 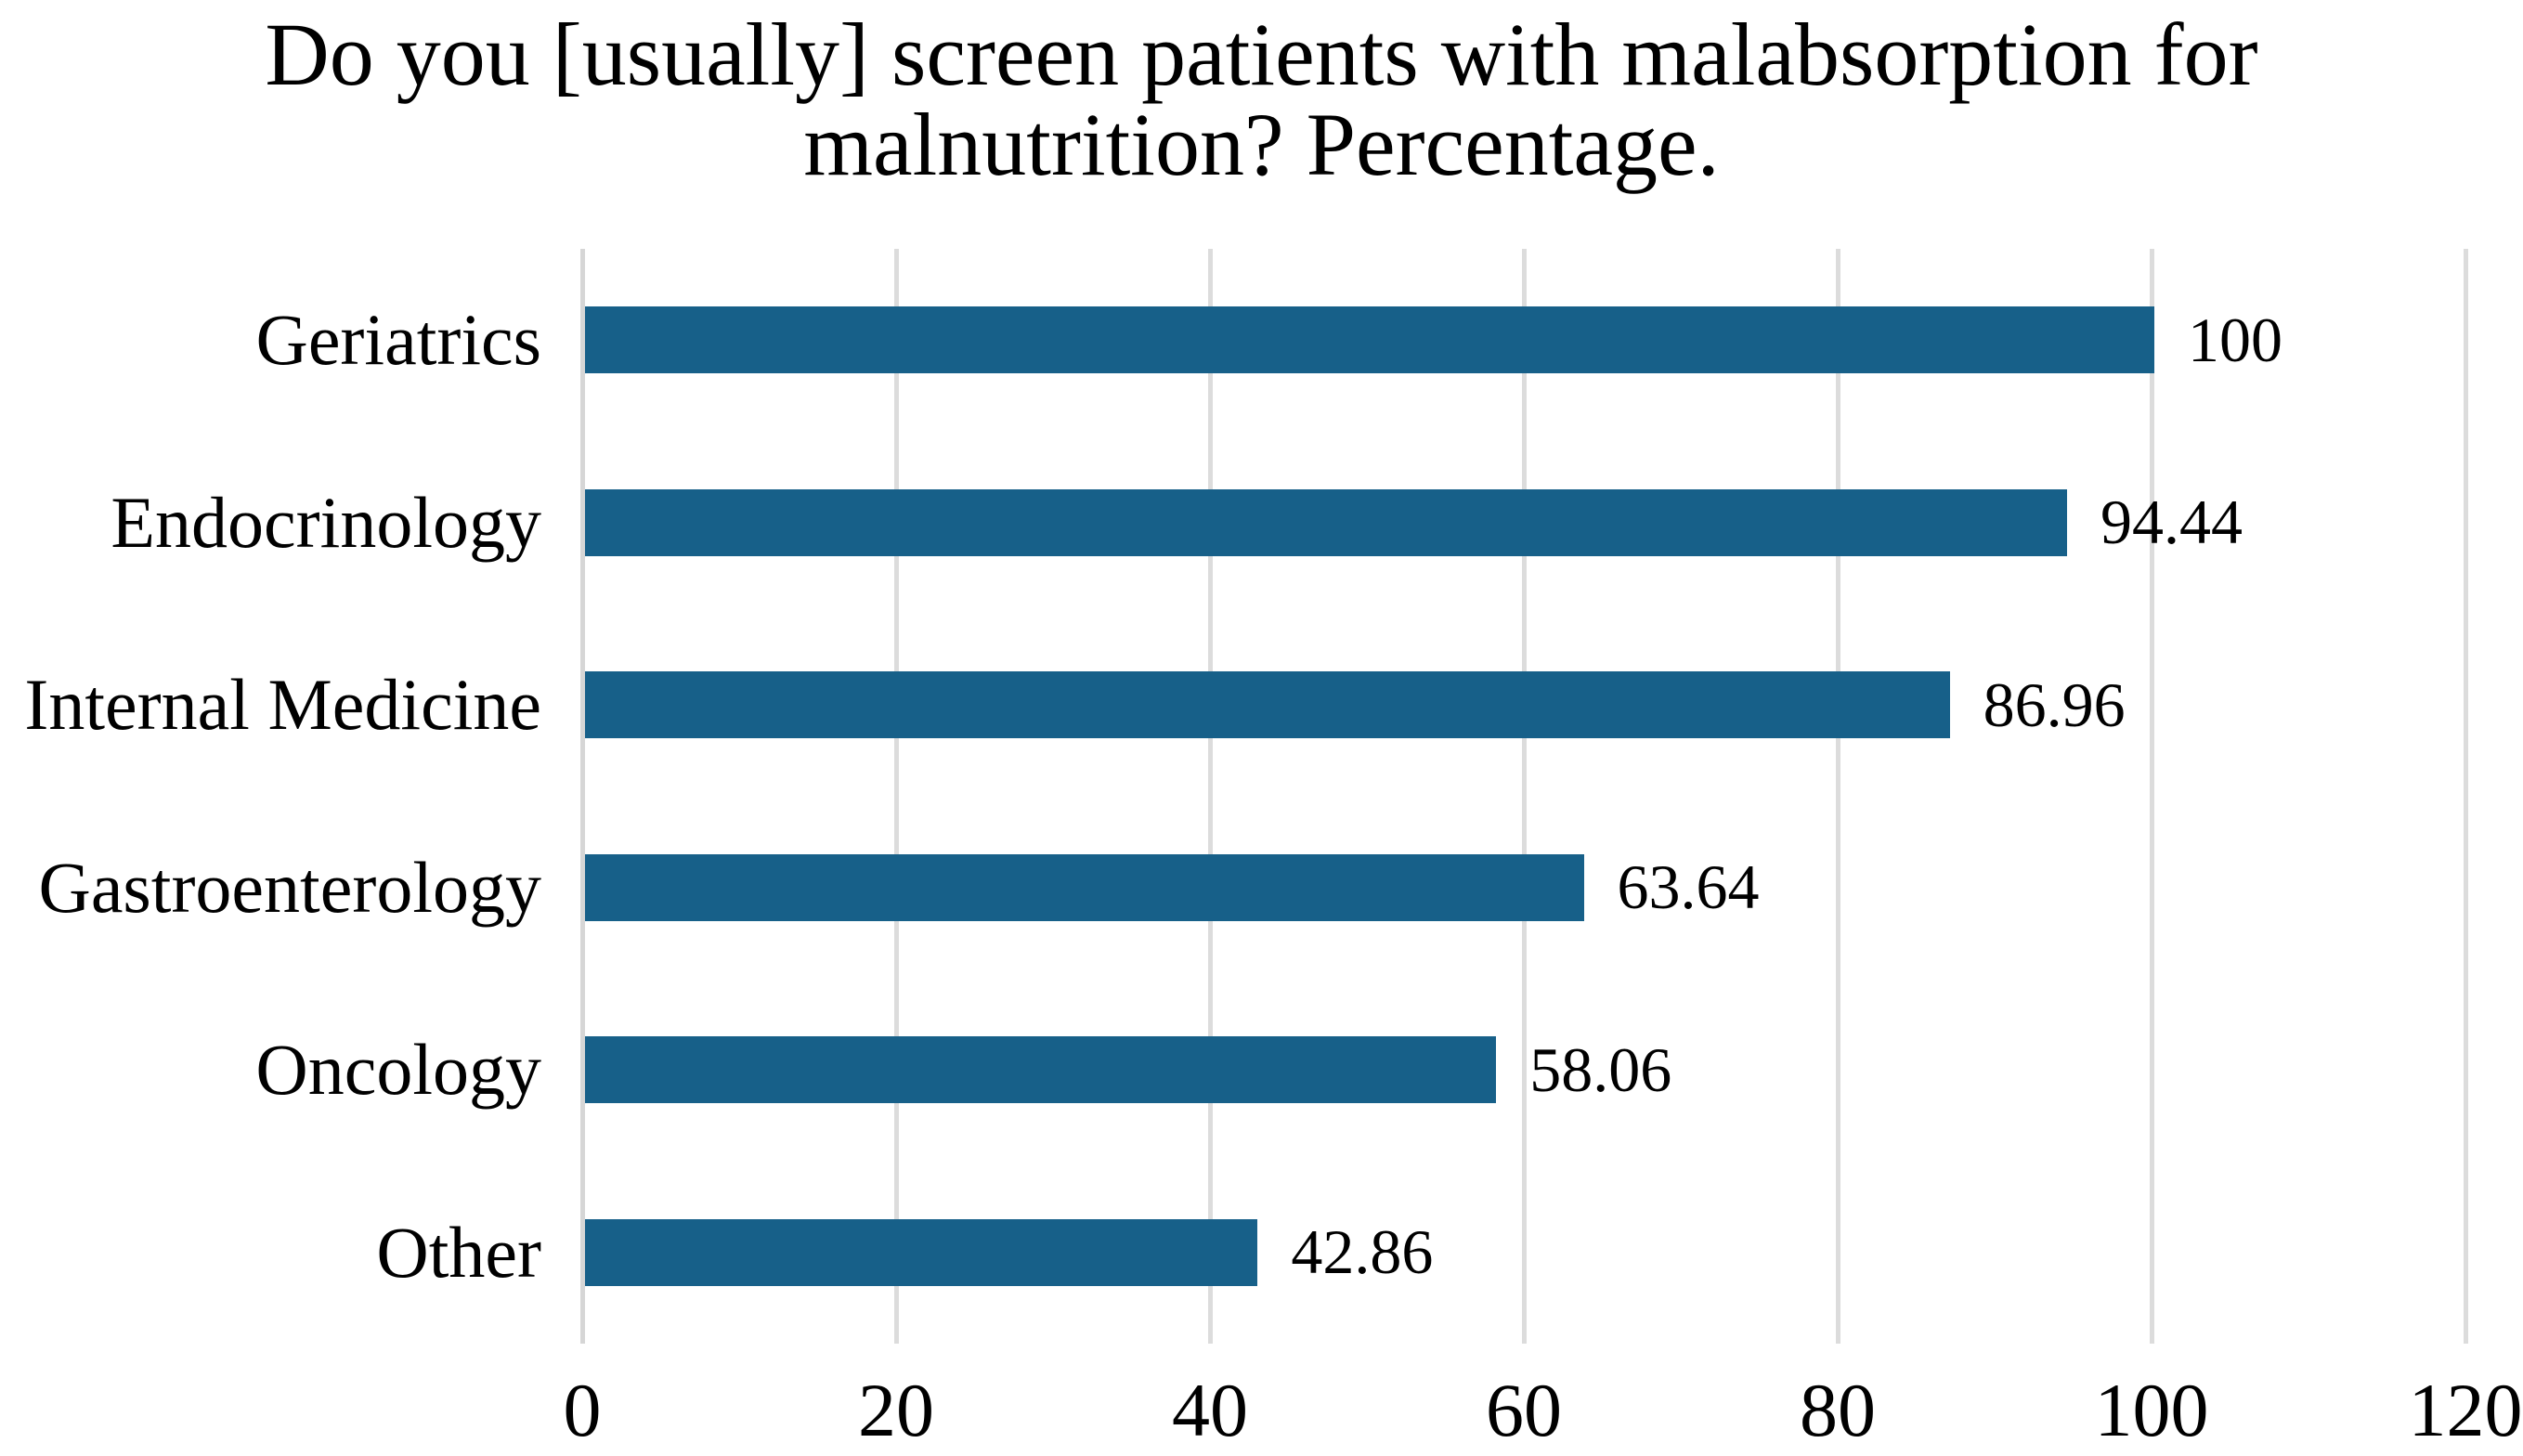 What do you see at coordinates (1326, 522) in the screenshot?
I see `bar-endocrinology` at bounding box center [1326, 522].